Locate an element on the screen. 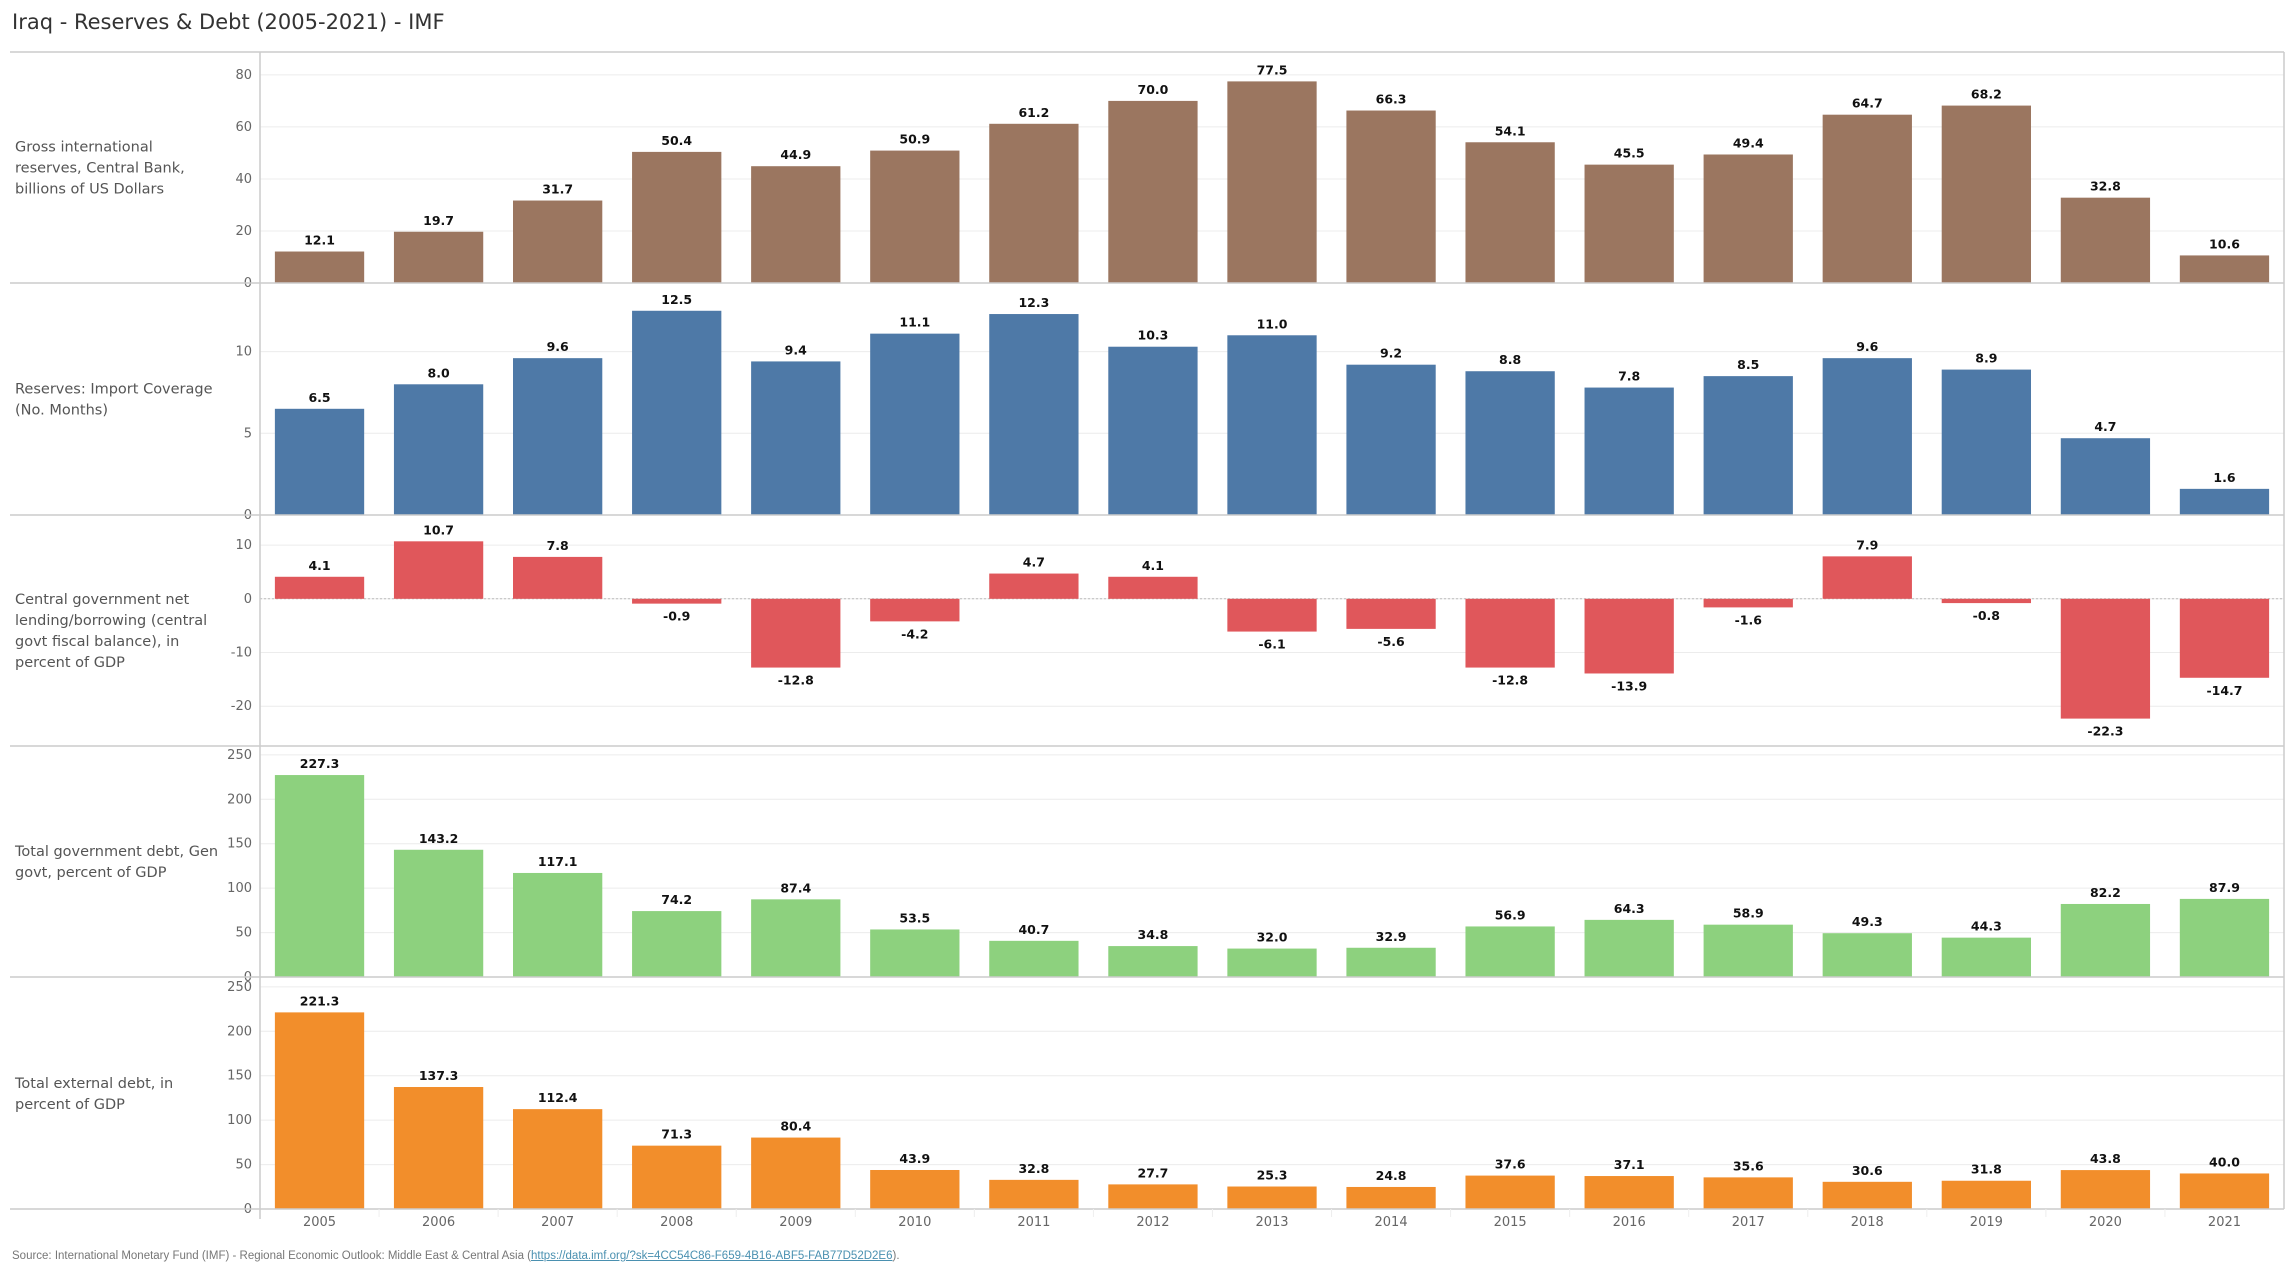 The width and height of the screenshot is (2294, 1273). bar-govt_debt-2006 is located at coordinates (438, 913).